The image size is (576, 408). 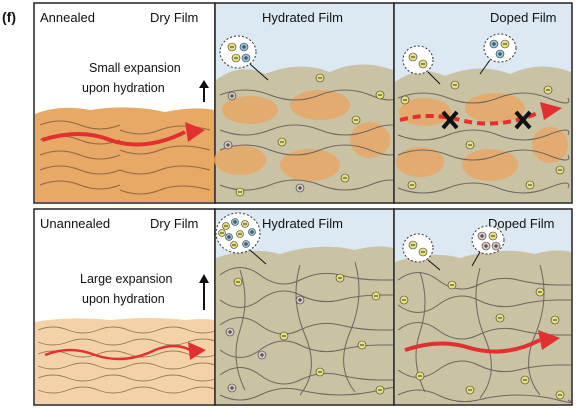 I want to click on ion-cluster-hydrated, so click(x=237, y=233).